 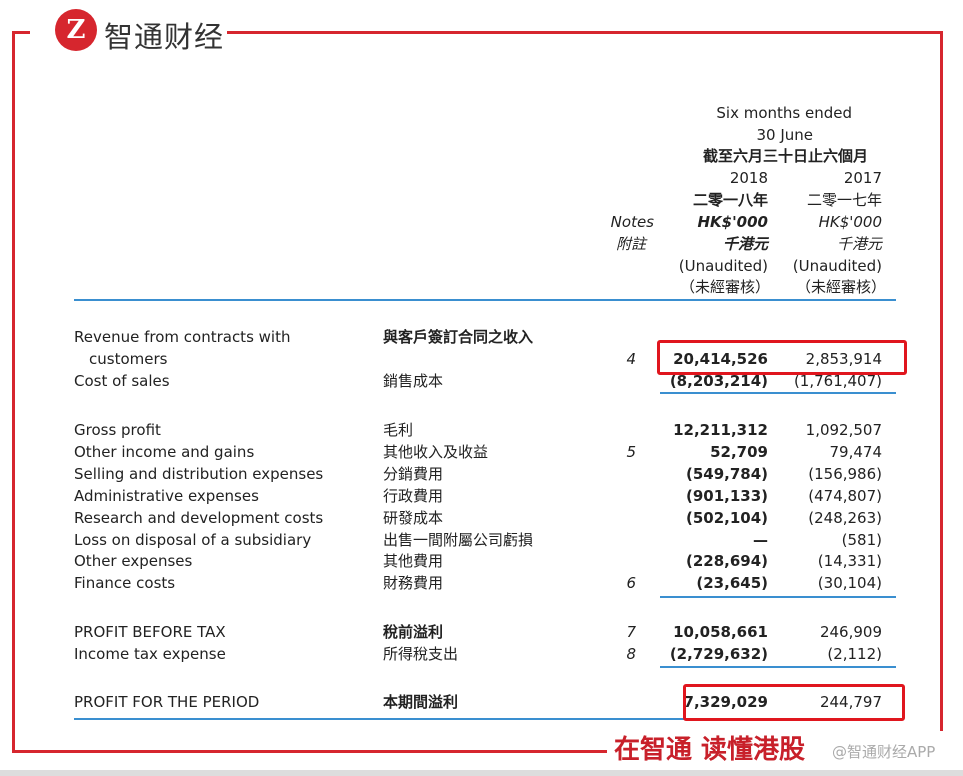 What do you see at coordinates (631, 632) in the screenshot?
I see `row-note: 7` at bounding box center [631, 632].